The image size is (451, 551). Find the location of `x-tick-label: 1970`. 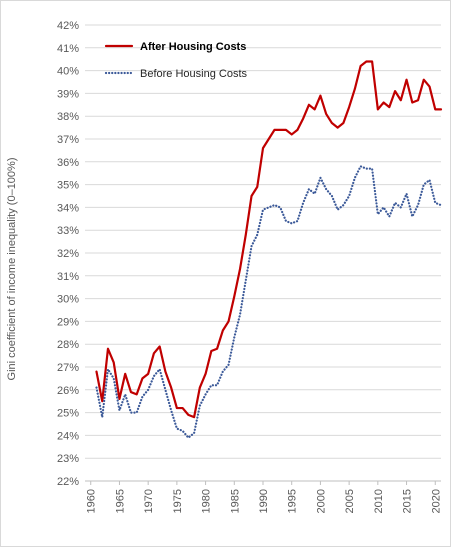

x-tick-label: 1970 is located at coordinates (149, 501).